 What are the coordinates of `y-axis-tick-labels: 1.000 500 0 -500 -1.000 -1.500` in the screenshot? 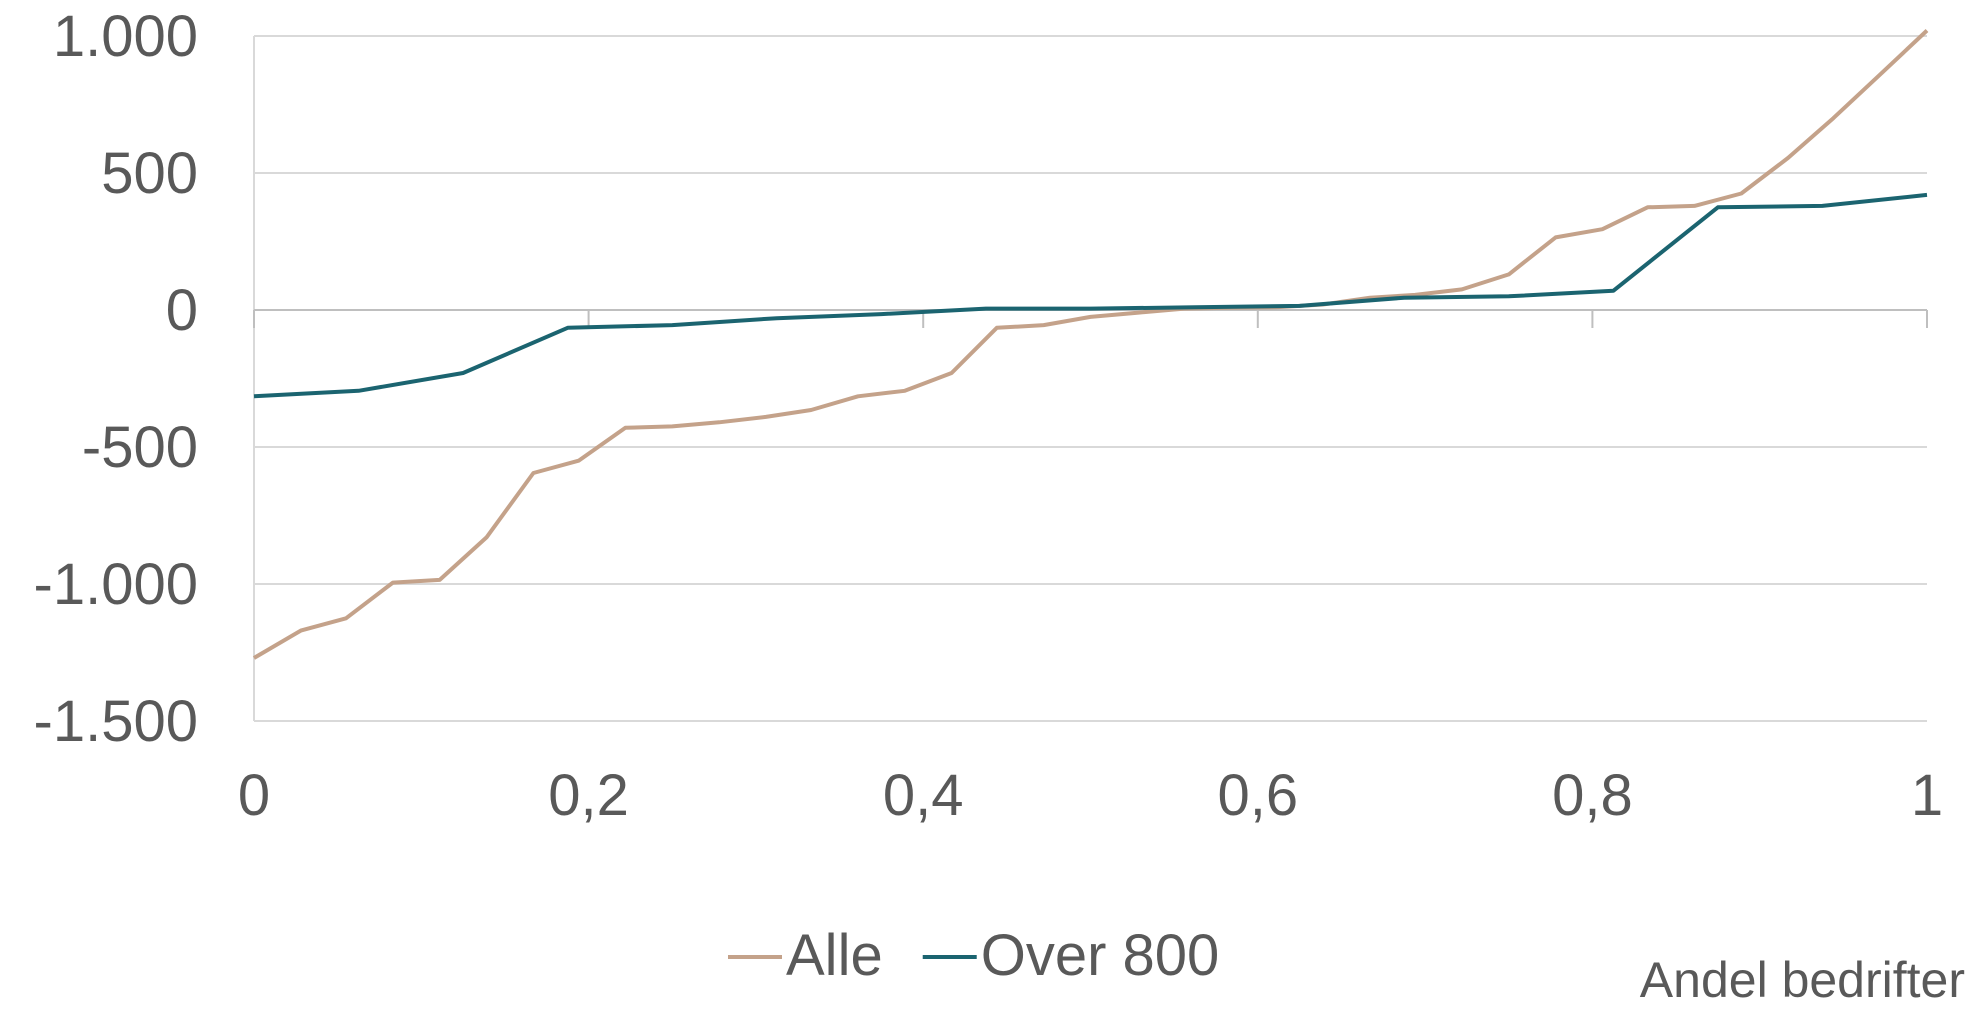 It's located at (116, 379).